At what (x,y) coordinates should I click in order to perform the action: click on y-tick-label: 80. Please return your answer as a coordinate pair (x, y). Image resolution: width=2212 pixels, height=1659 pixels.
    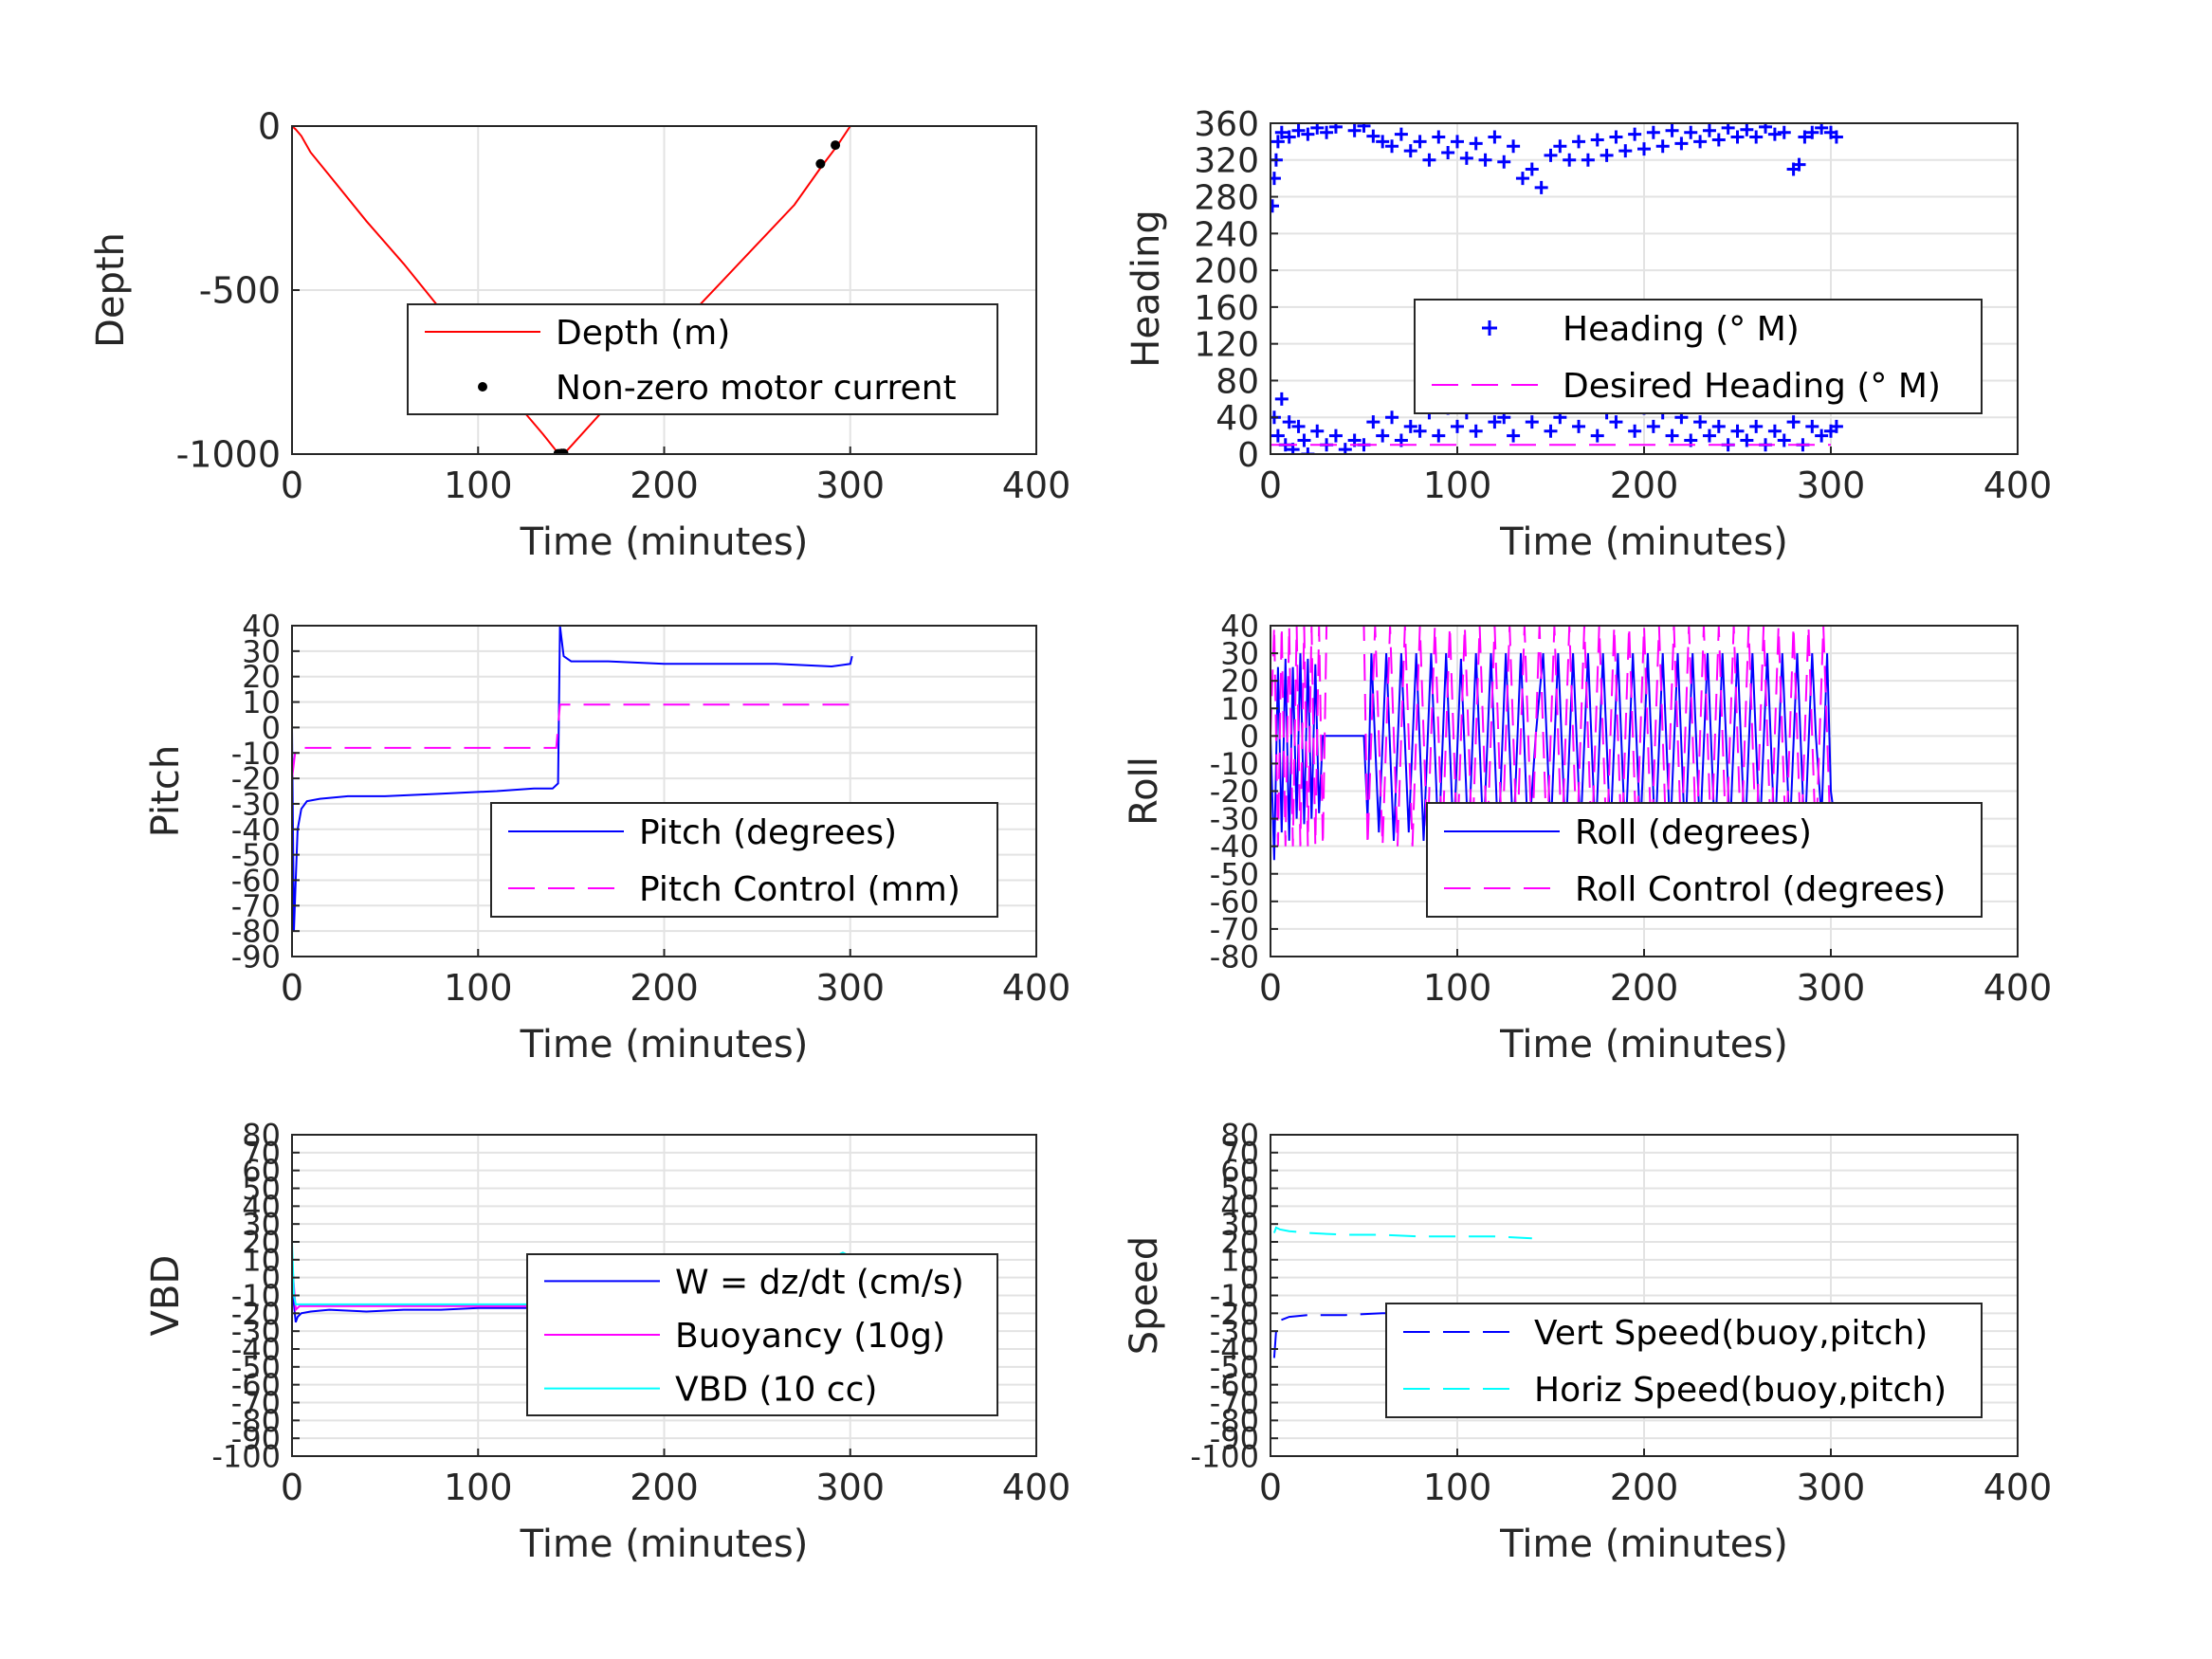
    Looking at the image, I should click on (1237, 381).